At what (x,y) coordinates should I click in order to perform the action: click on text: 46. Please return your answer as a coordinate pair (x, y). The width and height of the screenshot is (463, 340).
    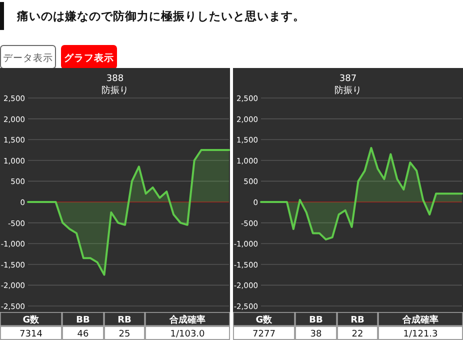
    Looking at the image, I should click on (83, 335).